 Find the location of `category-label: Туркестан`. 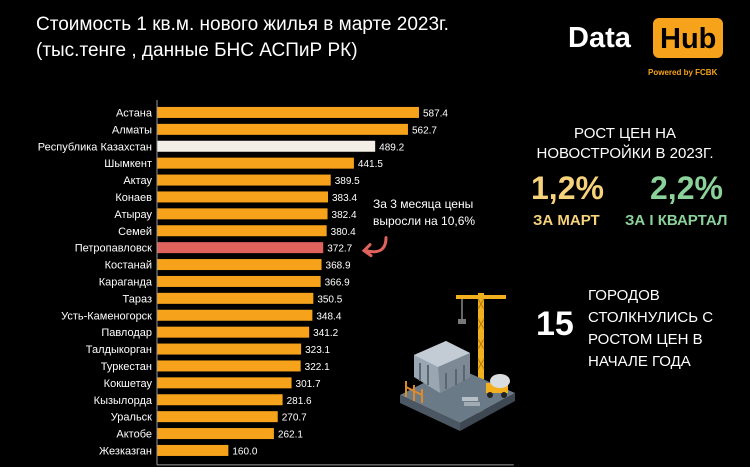

category-label: Туркестан is located at coordinates (126, 367).